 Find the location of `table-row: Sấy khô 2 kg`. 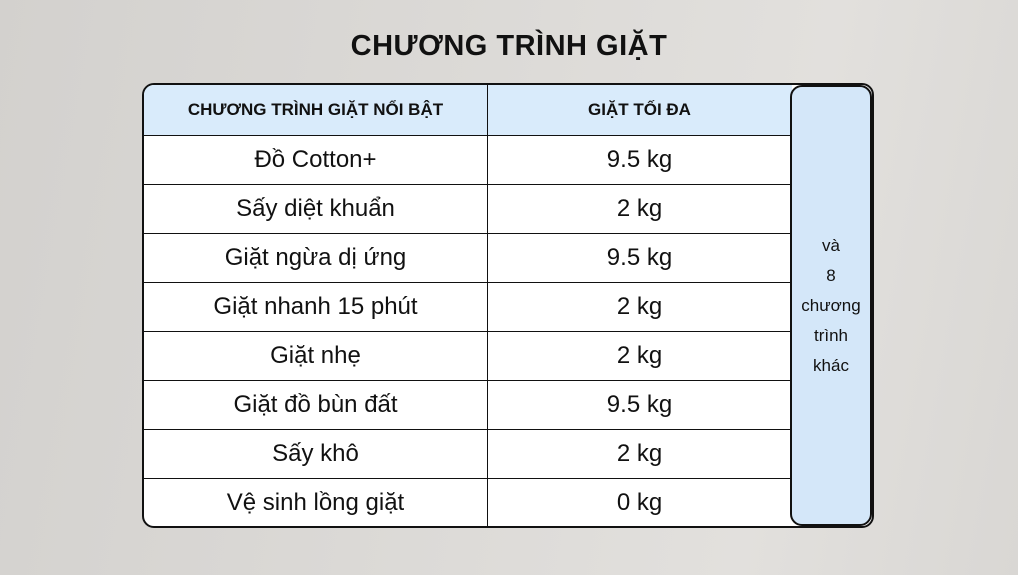

table-row: Sấy khô 2 kg is located at coordinates (468, 453).